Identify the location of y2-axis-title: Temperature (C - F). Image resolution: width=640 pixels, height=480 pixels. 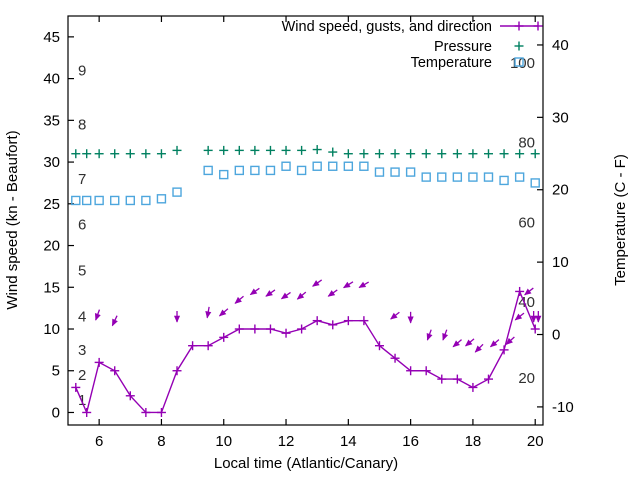
(620, 220).